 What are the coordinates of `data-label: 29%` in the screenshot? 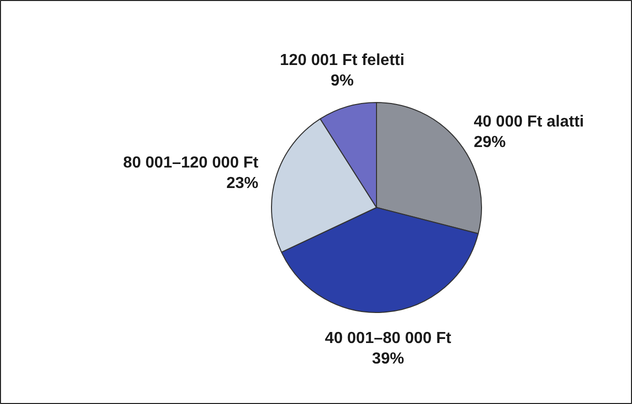 It's located at (490, 142).